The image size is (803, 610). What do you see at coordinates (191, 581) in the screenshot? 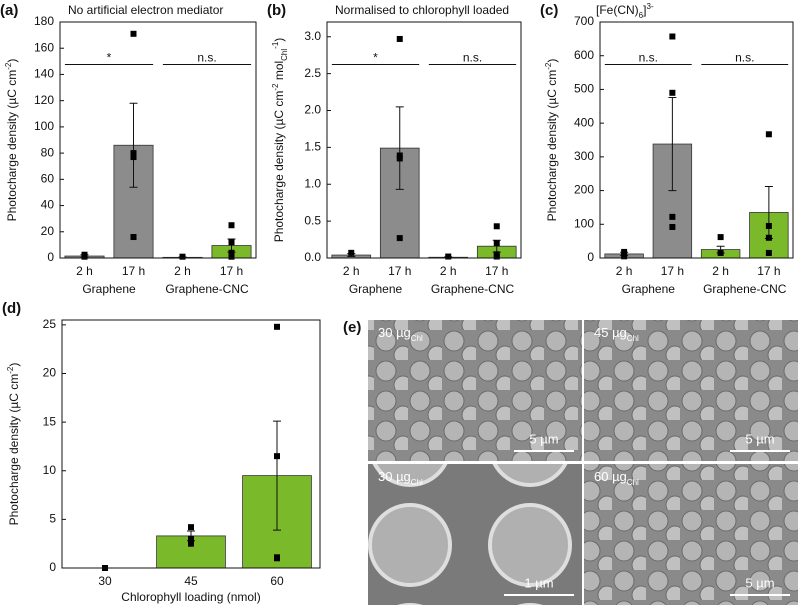
I see `x-tick-label: 45` at bounding box center [191, 581].